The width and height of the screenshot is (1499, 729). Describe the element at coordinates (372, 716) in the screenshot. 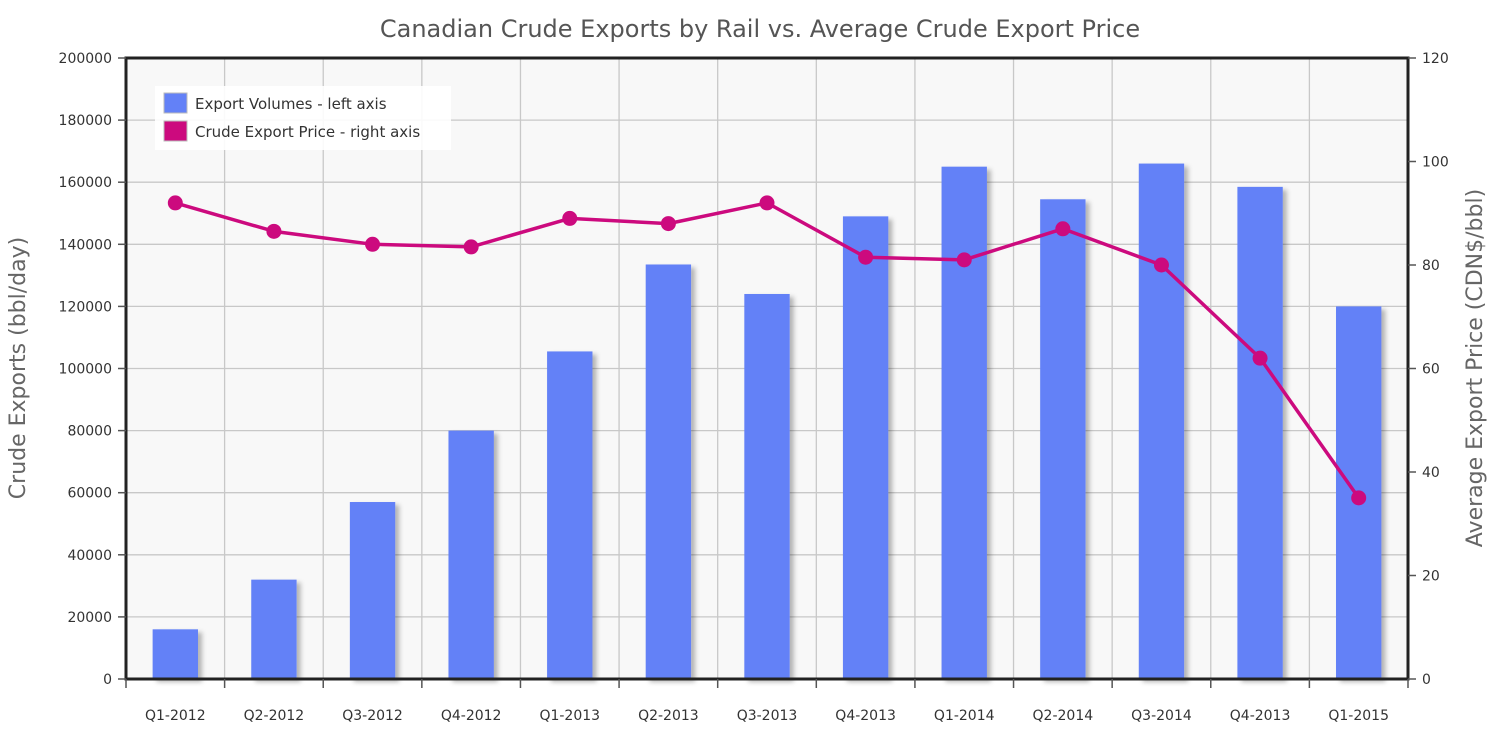

I see `x-tick-label: Q3-2012` at that location.